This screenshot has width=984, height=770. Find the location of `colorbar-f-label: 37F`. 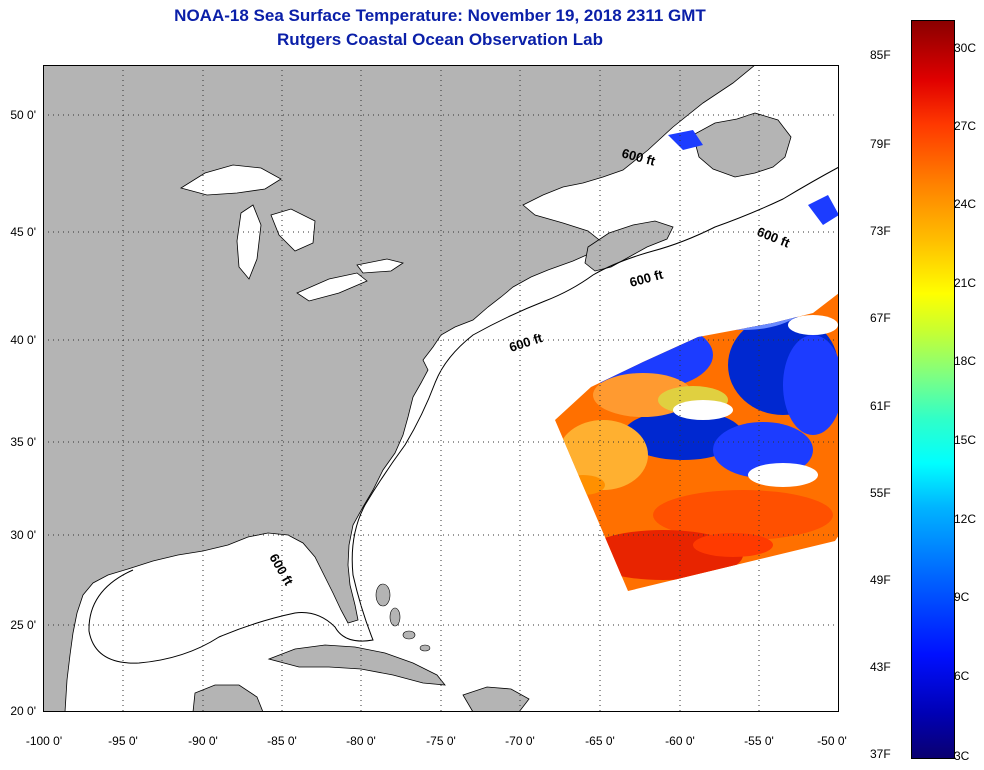

colorbar-f-label: 37F is located at coordinates (880, 754).